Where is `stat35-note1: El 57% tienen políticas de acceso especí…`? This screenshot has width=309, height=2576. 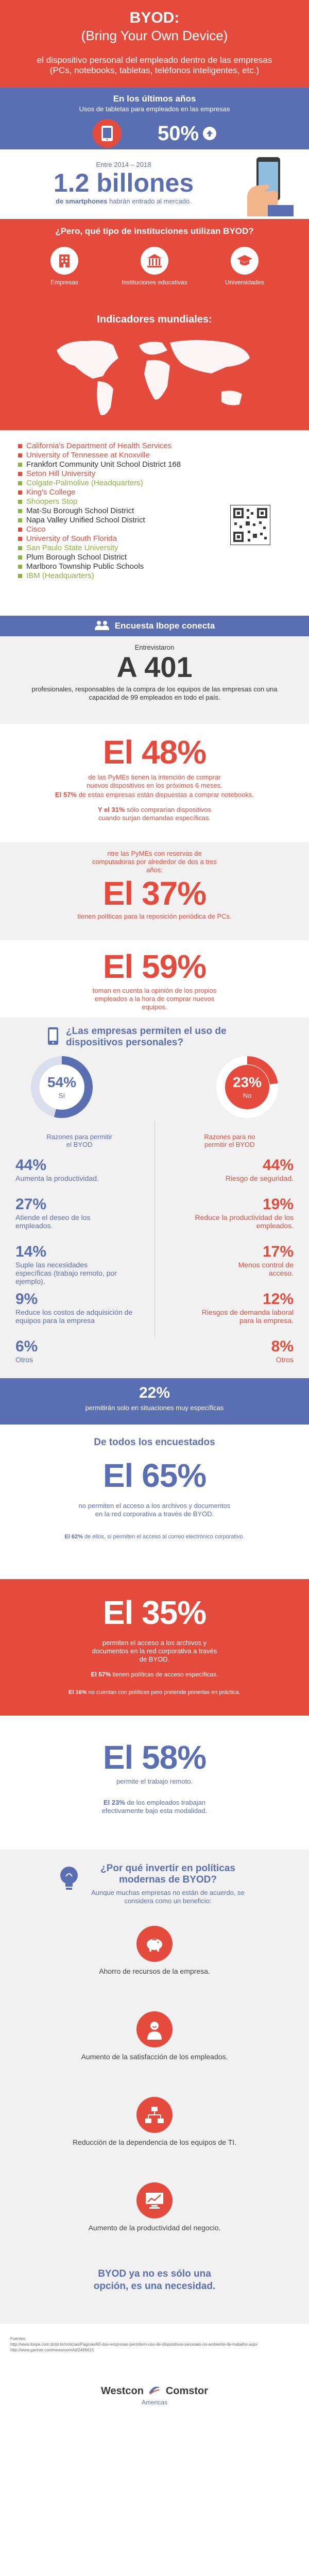 stat35-note1: El 57% tienen políticas de acceso especí… is located at coordinates (154, 1674).